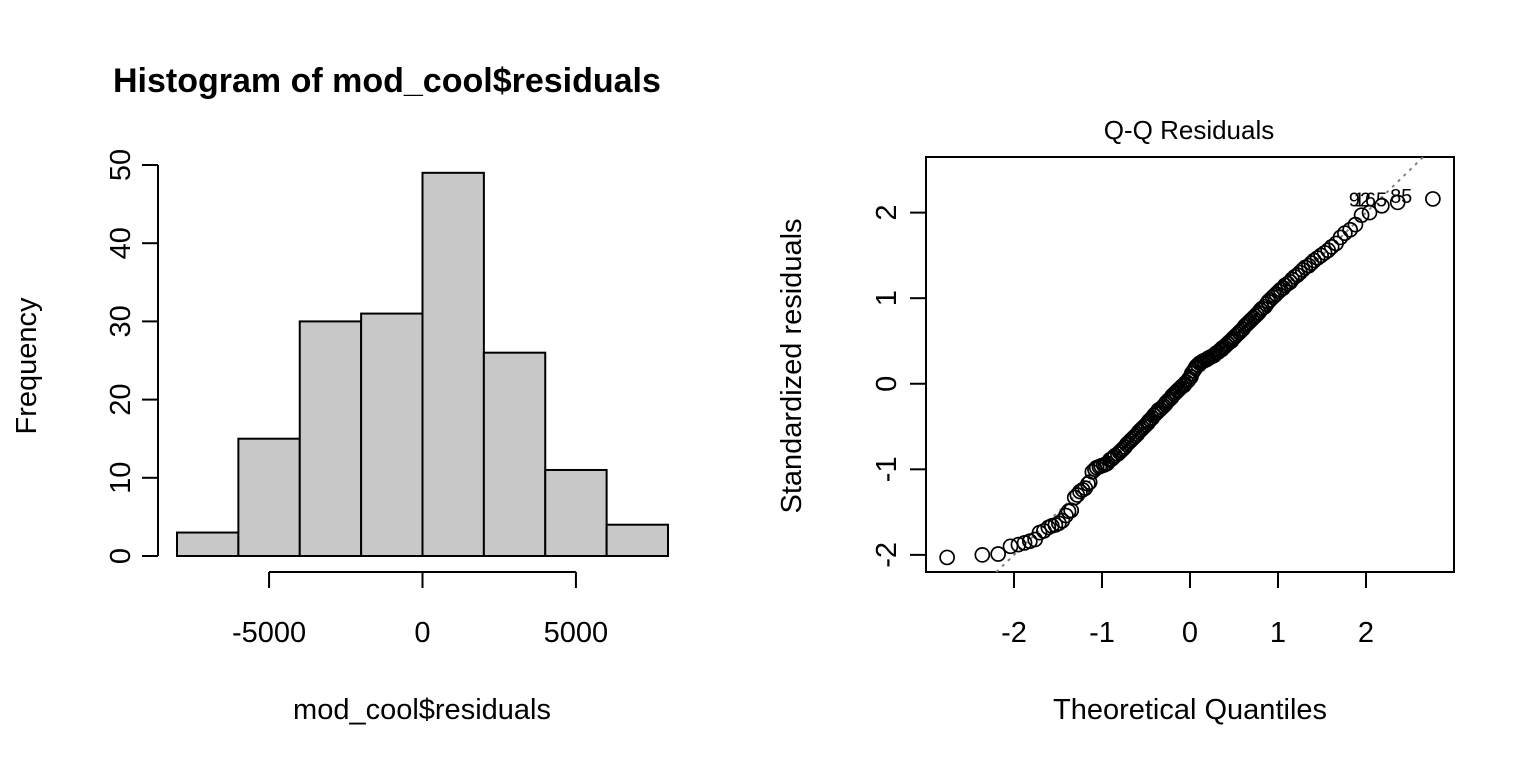  What do you see at coordinates (132, 356) in the screenshot?
I see `histogram-y-axis: 0 10 20 30 40 50` at bounding box center [132, 356].